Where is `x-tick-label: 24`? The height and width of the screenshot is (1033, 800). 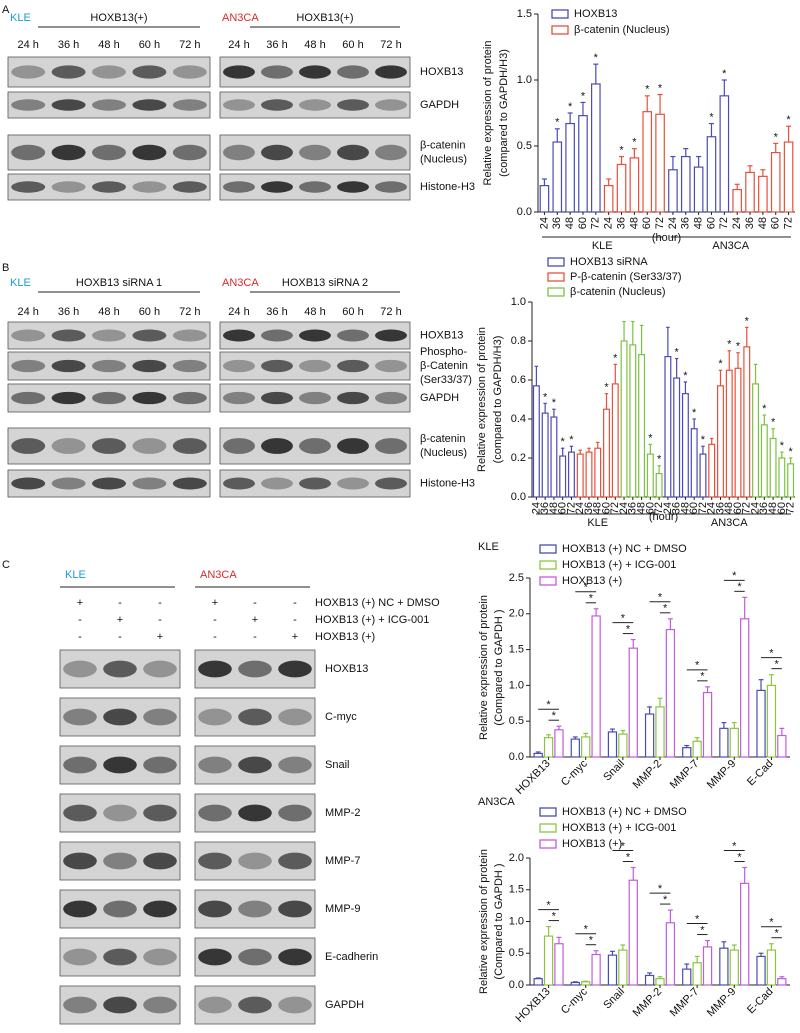
x-tick-label: 24 is located at coordinates (609, 223).